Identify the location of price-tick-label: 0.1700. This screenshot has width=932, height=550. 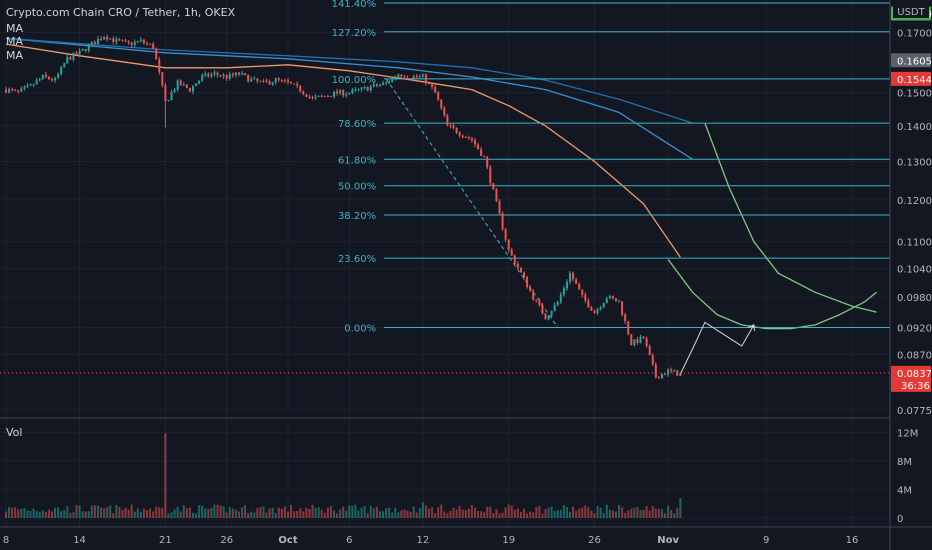
(914, 34).